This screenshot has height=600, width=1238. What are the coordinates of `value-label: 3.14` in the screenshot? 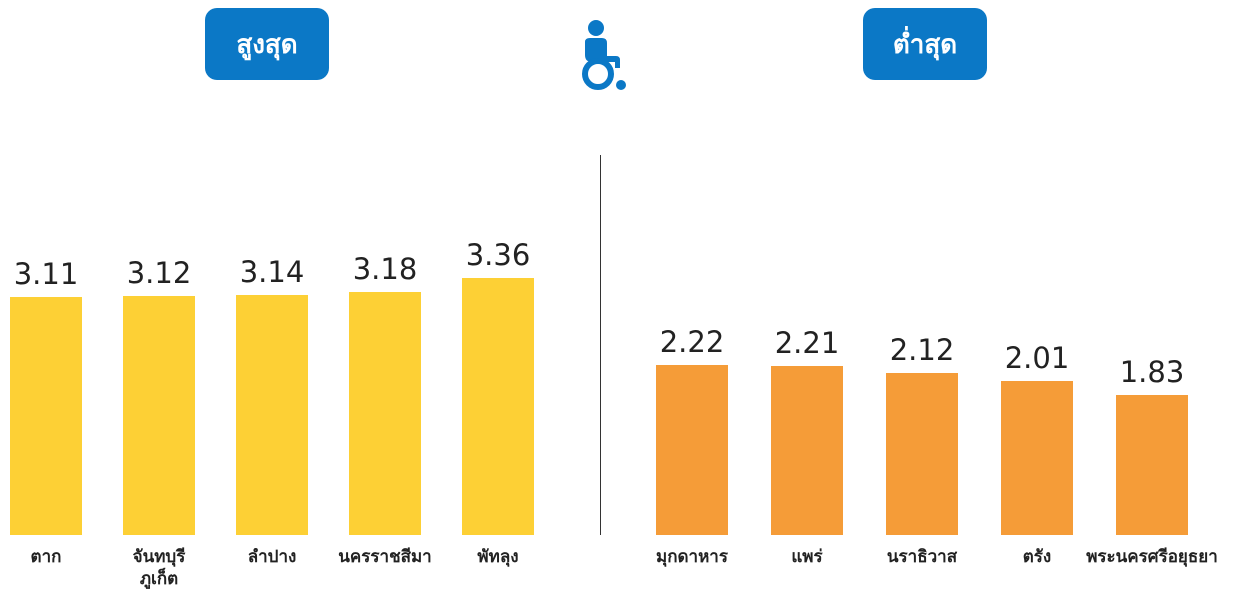 It's located at (272, 271).